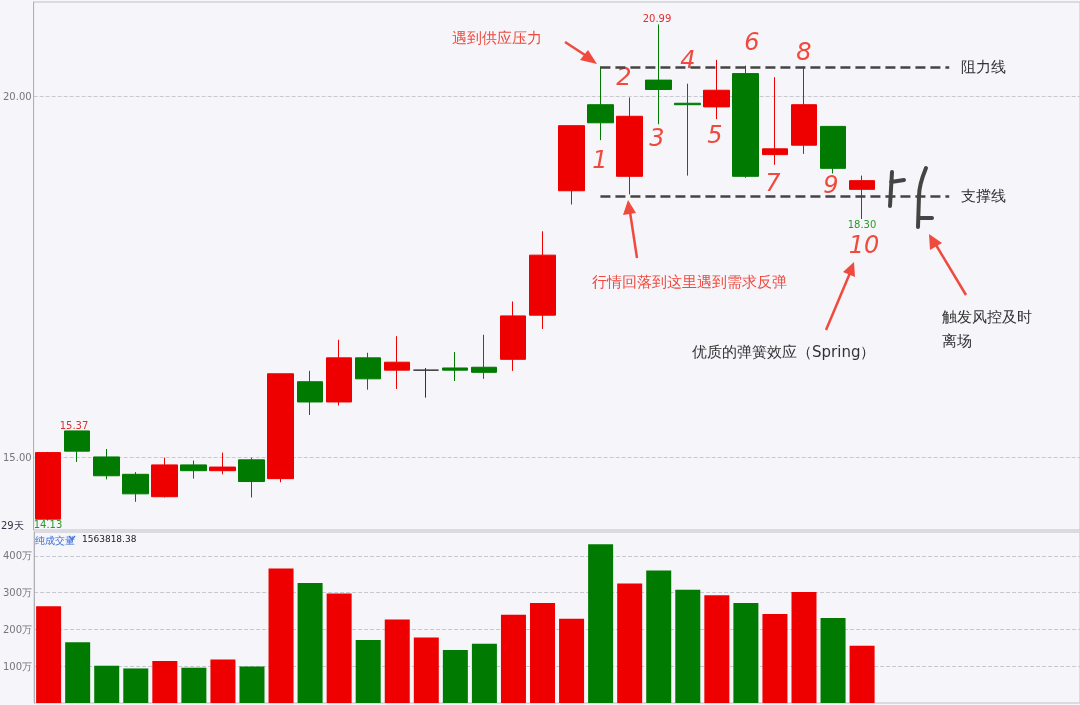 This screenshot has height=705, width=1080. Describe the element at coordinates (624, 77) in the screenshot. I see `annotation: 2` at that location.